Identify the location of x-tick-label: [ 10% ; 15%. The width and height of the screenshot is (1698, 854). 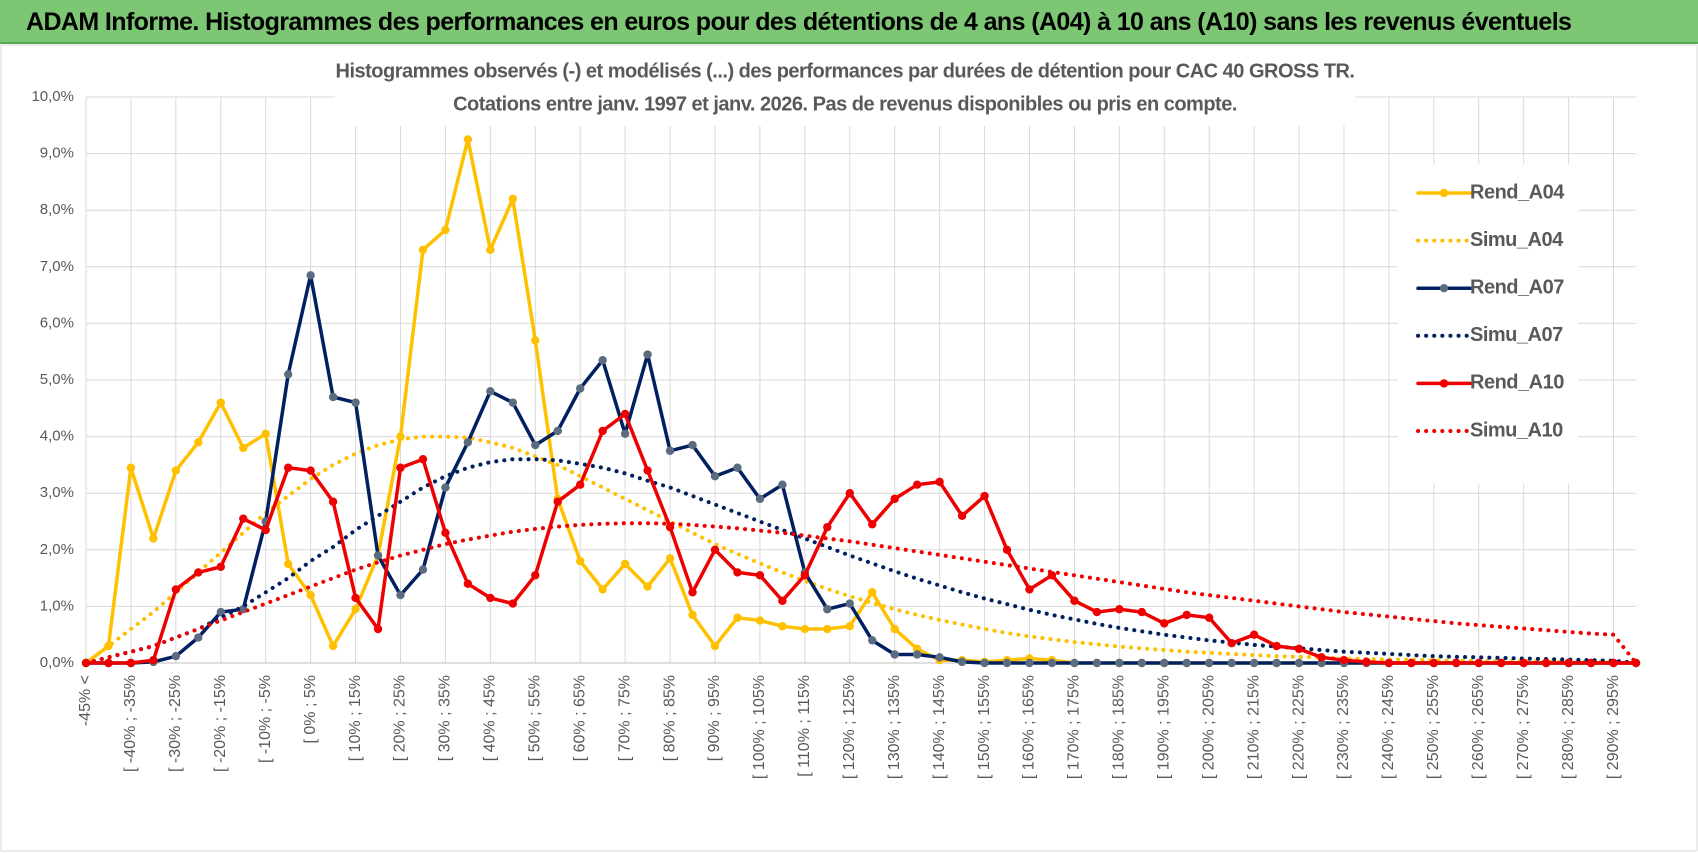
(355, 718).